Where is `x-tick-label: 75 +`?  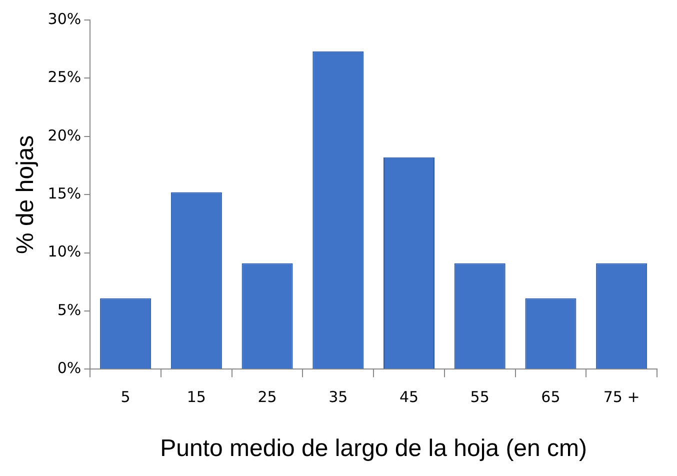 x-tick-label: 75 + is located at coordinates (621, 397).